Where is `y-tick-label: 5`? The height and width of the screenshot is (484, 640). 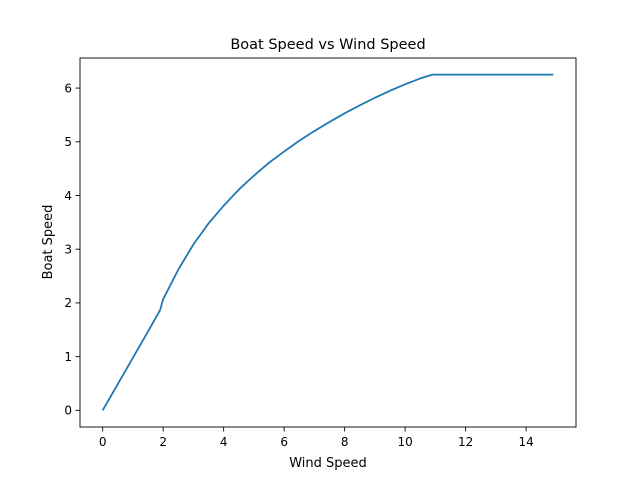 y-tick-label: 5 is located at coordinates (68, 142).